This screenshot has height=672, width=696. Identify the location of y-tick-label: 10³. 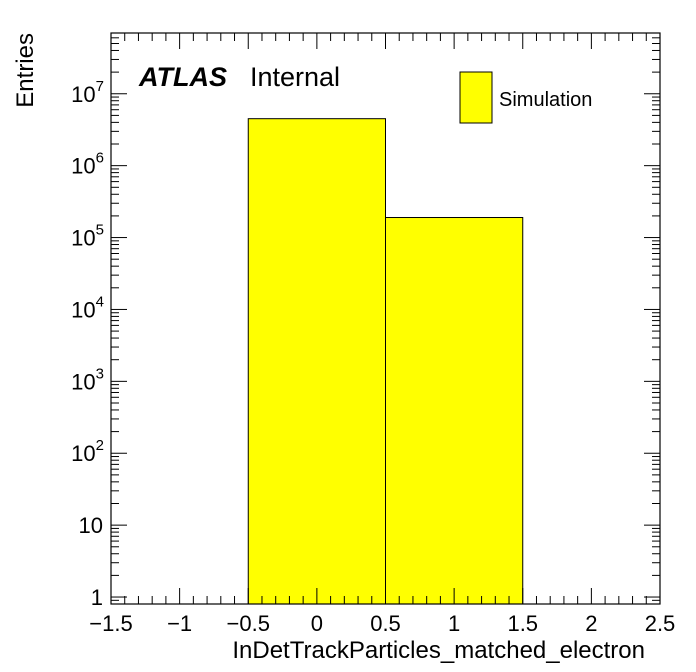
(87, 379).